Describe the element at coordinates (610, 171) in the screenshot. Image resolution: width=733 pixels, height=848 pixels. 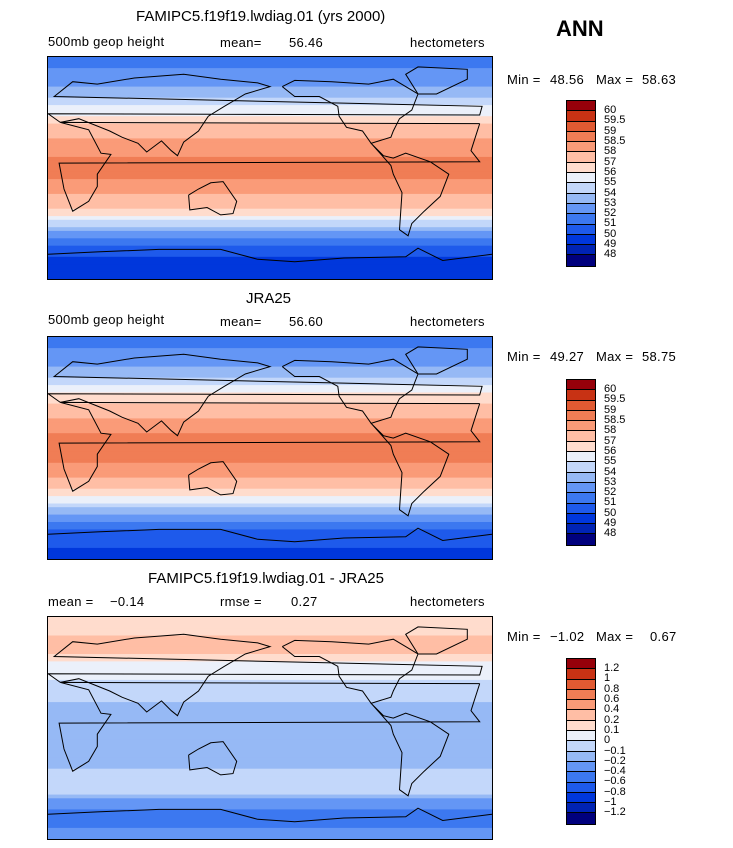
I see `colorbar-1-tick-label: 56` at that location.